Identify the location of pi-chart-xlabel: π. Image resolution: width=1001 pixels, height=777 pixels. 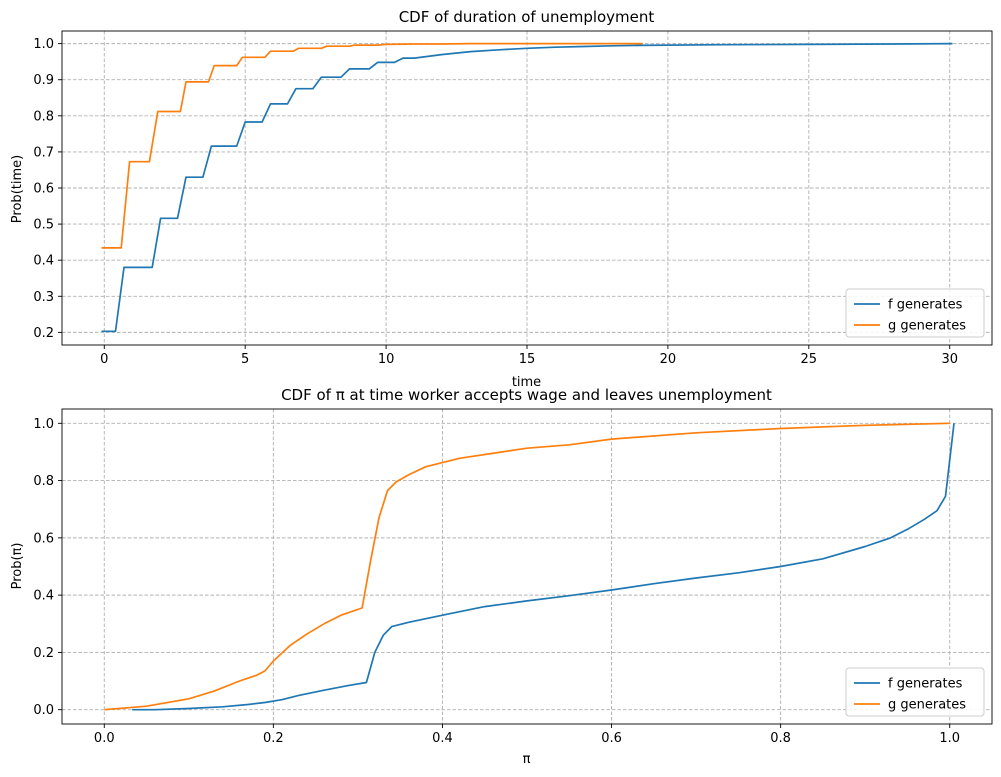
(527, 759).